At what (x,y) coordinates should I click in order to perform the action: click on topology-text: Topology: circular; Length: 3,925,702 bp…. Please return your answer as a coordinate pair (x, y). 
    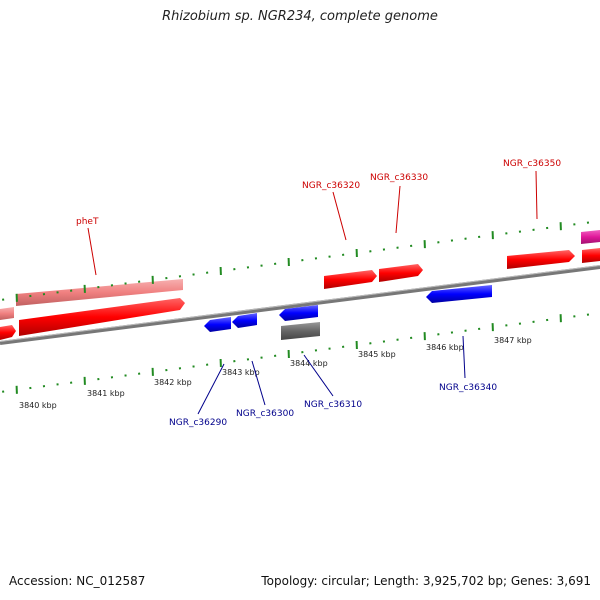
    Looking at the image, I should click on (426, 581).